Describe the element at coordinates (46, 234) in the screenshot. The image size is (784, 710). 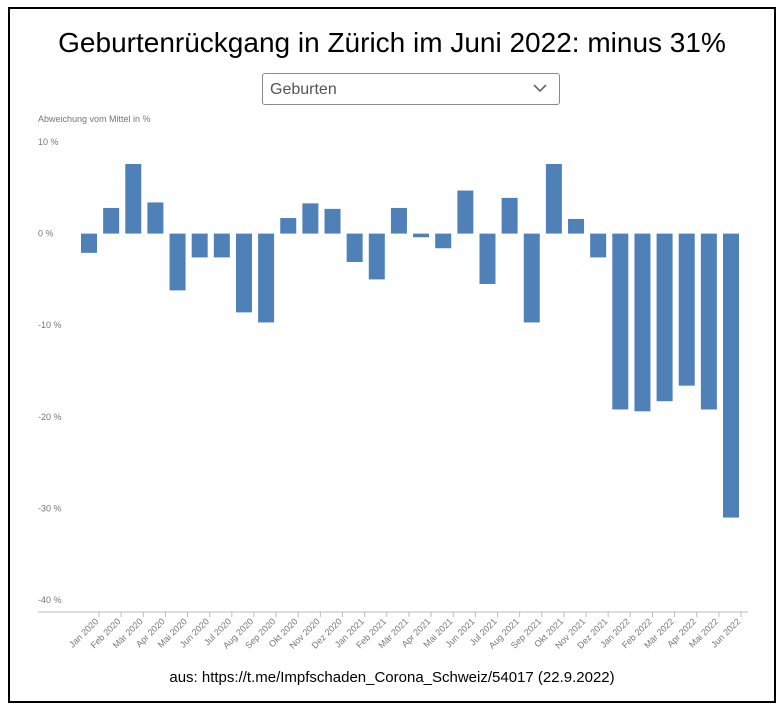
I see `y-tick-label: 0 %` at that location.